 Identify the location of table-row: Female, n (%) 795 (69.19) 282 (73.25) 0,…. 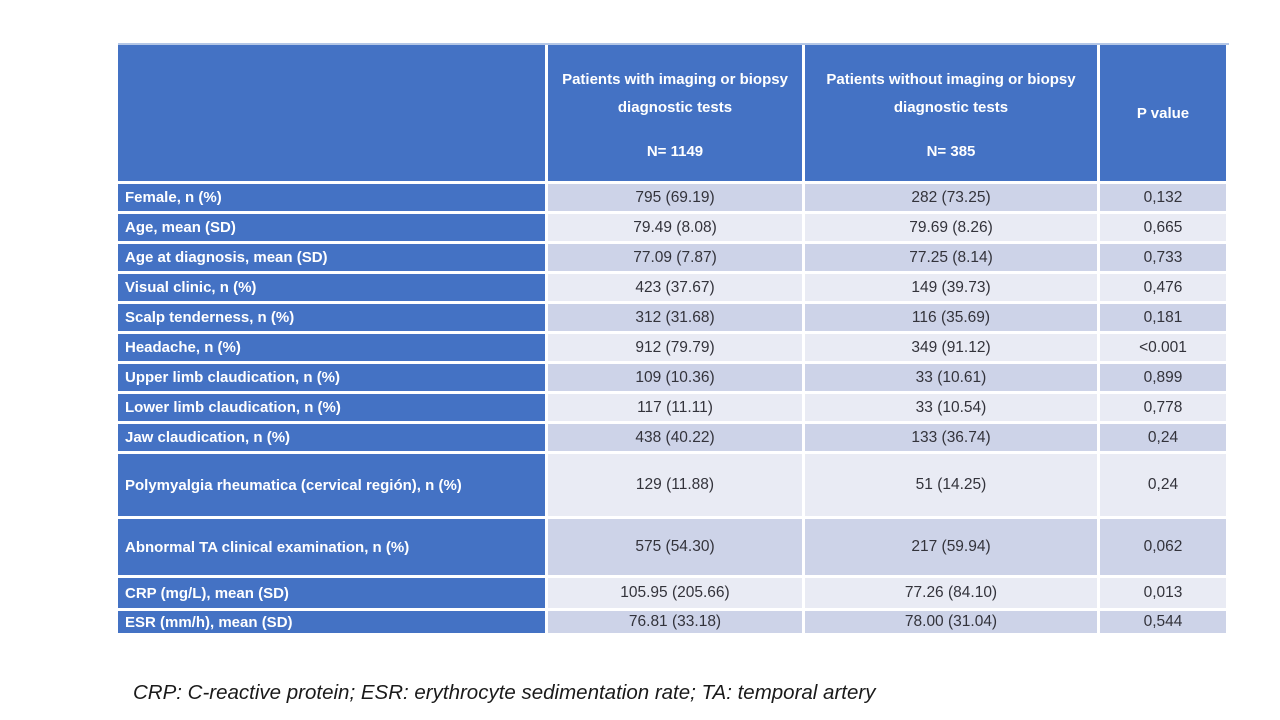
(672, 197).